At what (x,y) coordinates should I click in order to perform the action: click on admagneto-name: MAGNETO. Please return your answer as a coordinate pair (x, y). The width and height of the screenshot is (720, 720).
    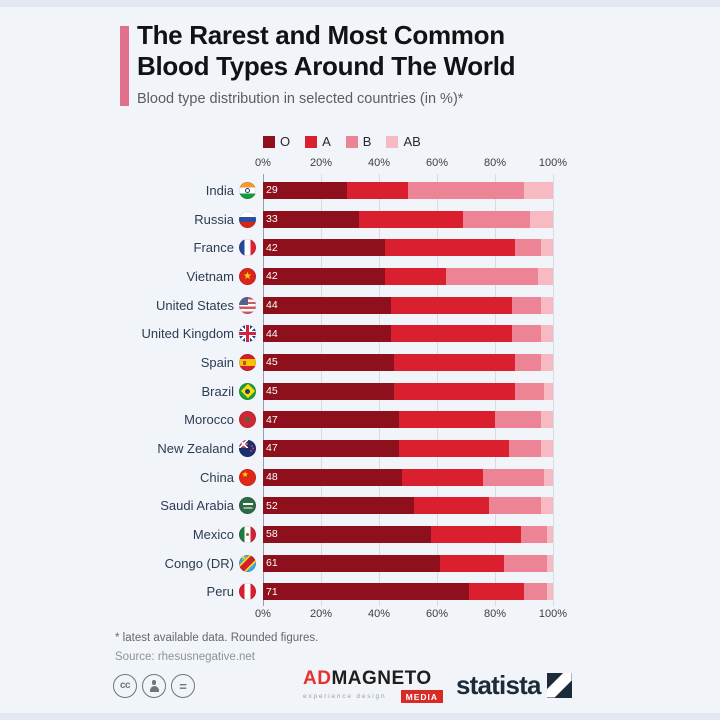
    Looking at the image, I should click on (381, 678).